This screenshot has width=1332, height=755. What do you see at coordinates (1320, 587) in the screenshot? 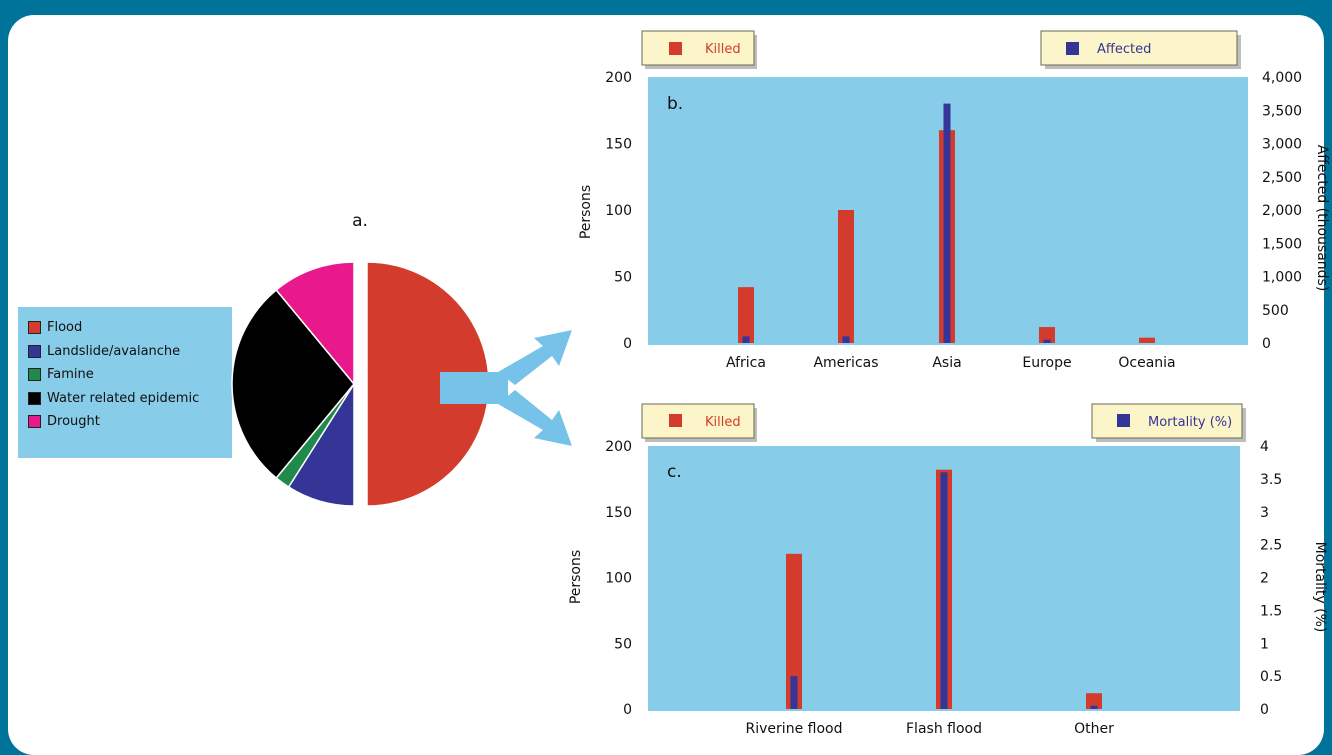
I see `y-axis-right-label-c: Mortality (%)` at bounding box center [1320, 587].